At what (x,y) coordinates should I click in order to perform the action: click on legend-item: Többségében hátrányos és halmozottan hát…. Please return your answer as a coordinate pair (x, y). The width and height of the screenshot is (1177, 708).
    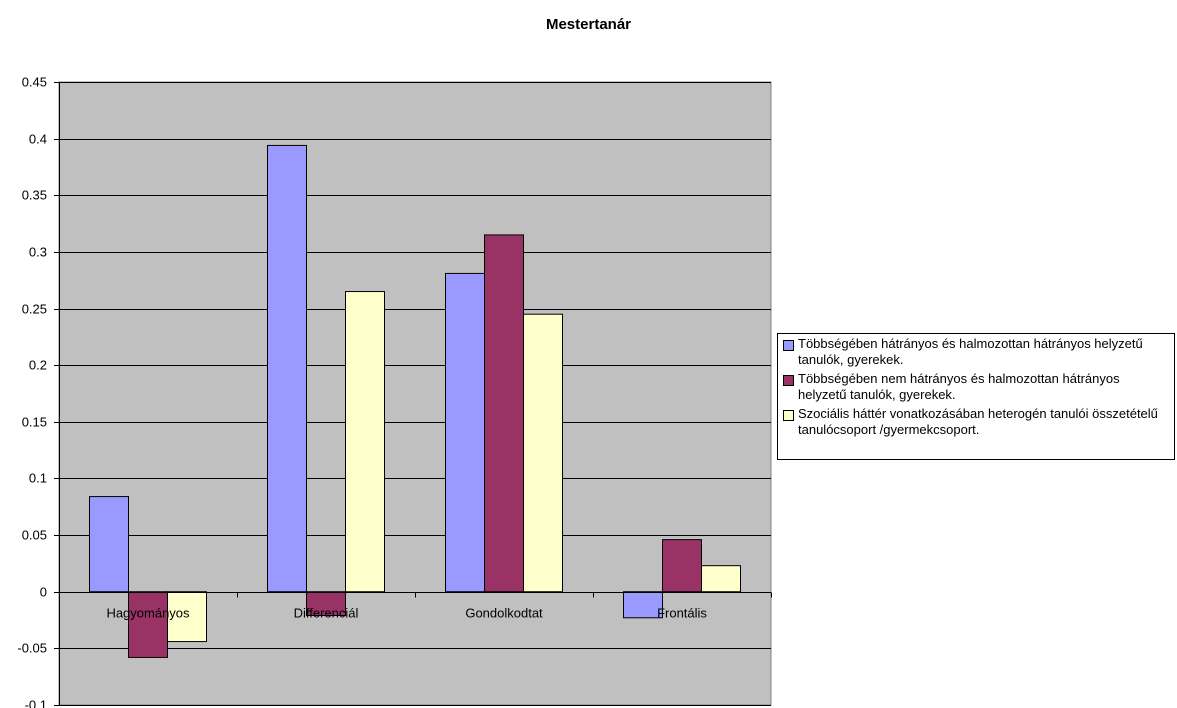
    Looking at the image, I should click on (976, 352).